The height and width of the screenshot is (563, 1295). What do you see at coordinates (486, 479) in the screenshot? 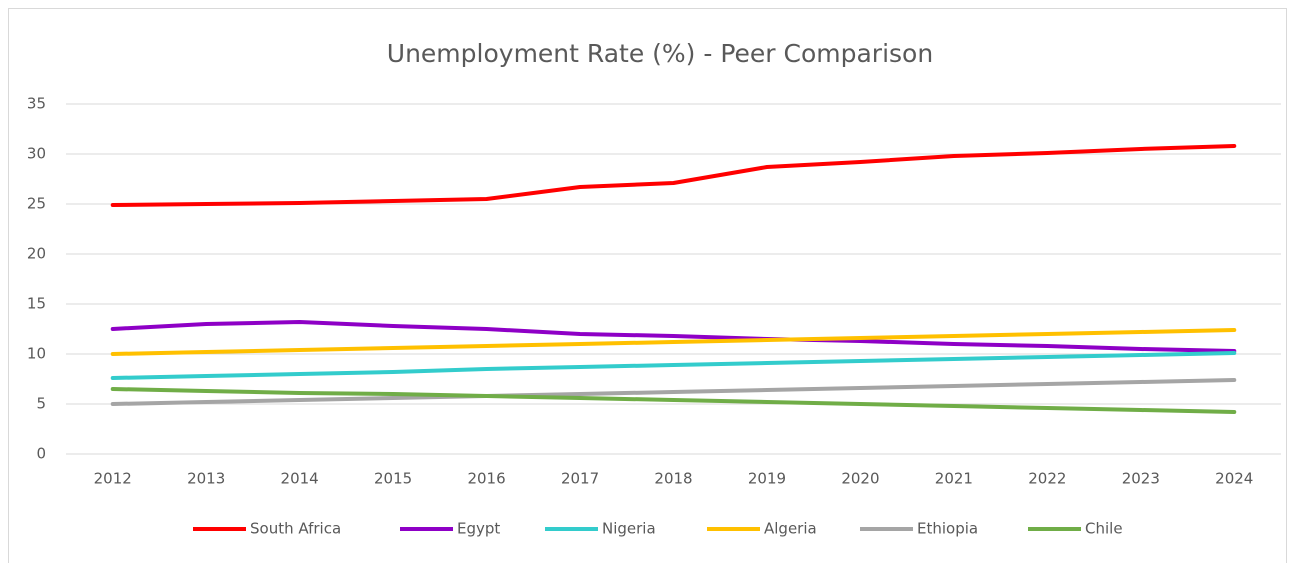
I see `x-tick-label: 2016` at bounding box center [486, 479].